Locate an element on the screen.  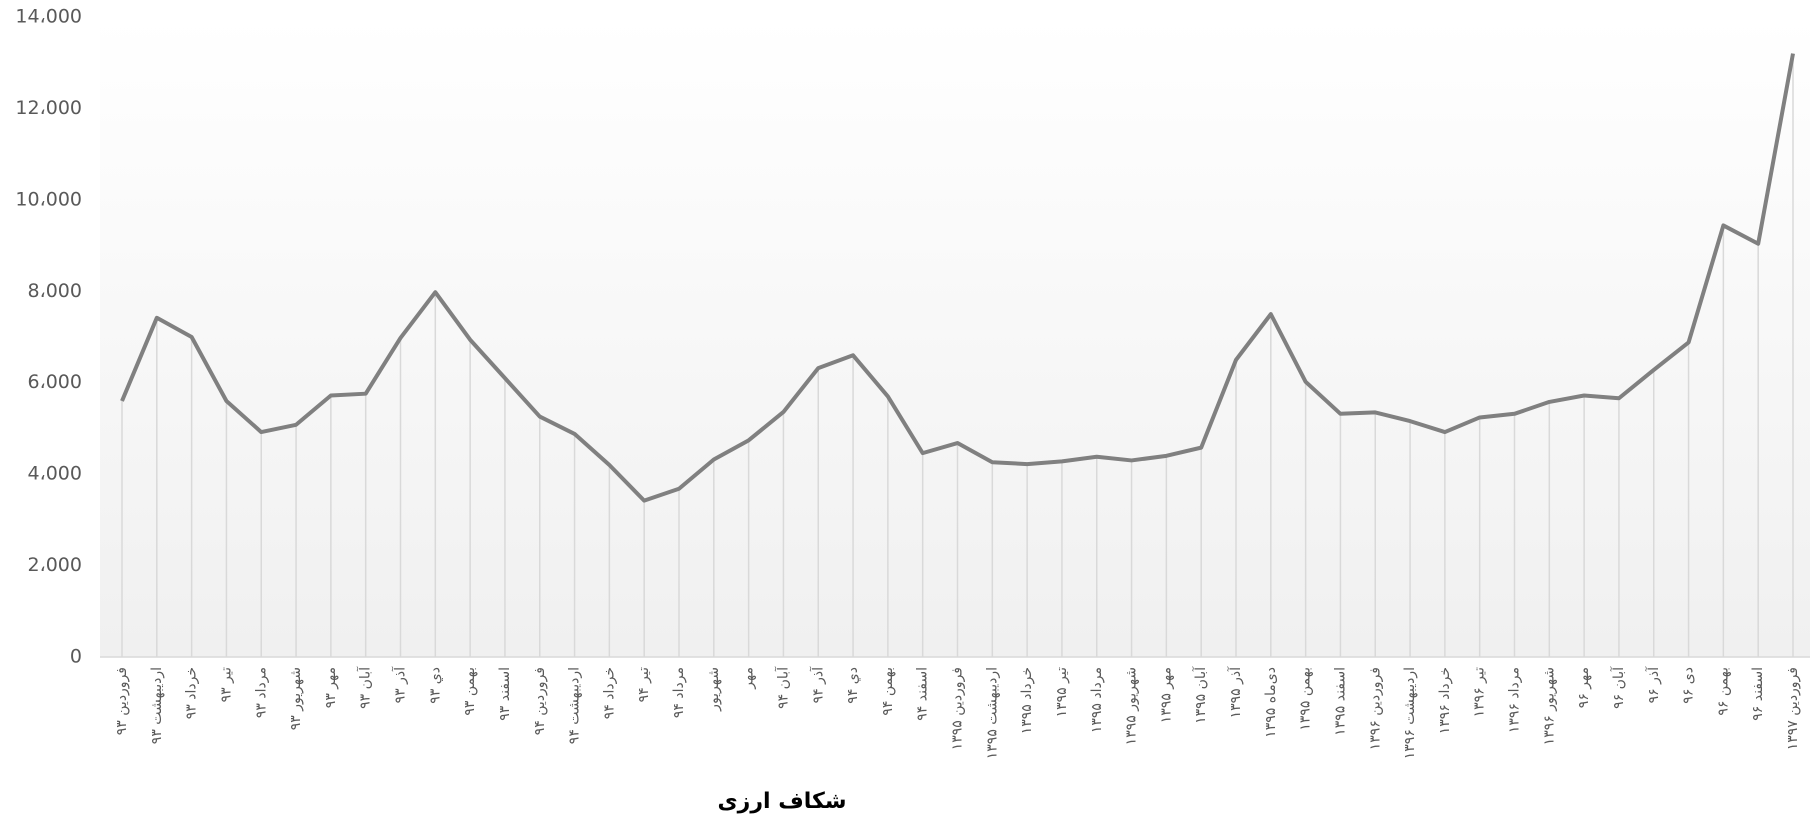
x-tick-label: اردیبهشت ۱۳۹۶ is located at coordinates (1410, 713).